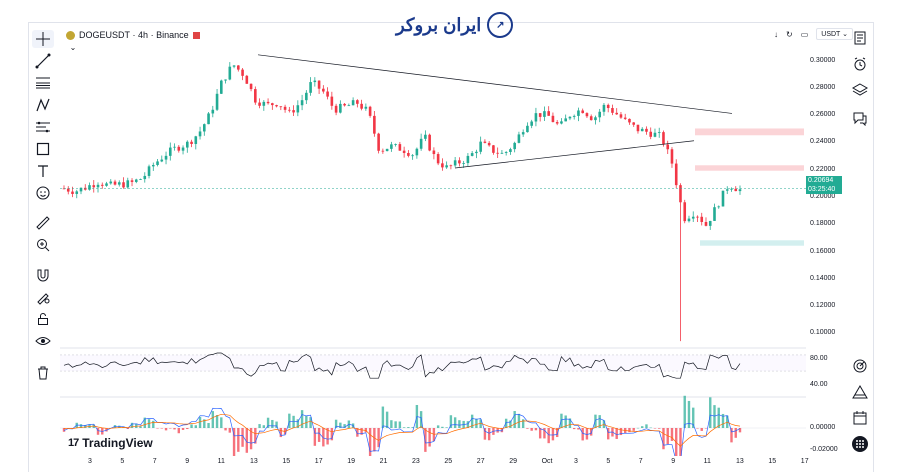 This screenshot has height=472, width=900. Describe the element at coordinates (43, 149) in the screenshot. I see `rectangle-icon` at that location.